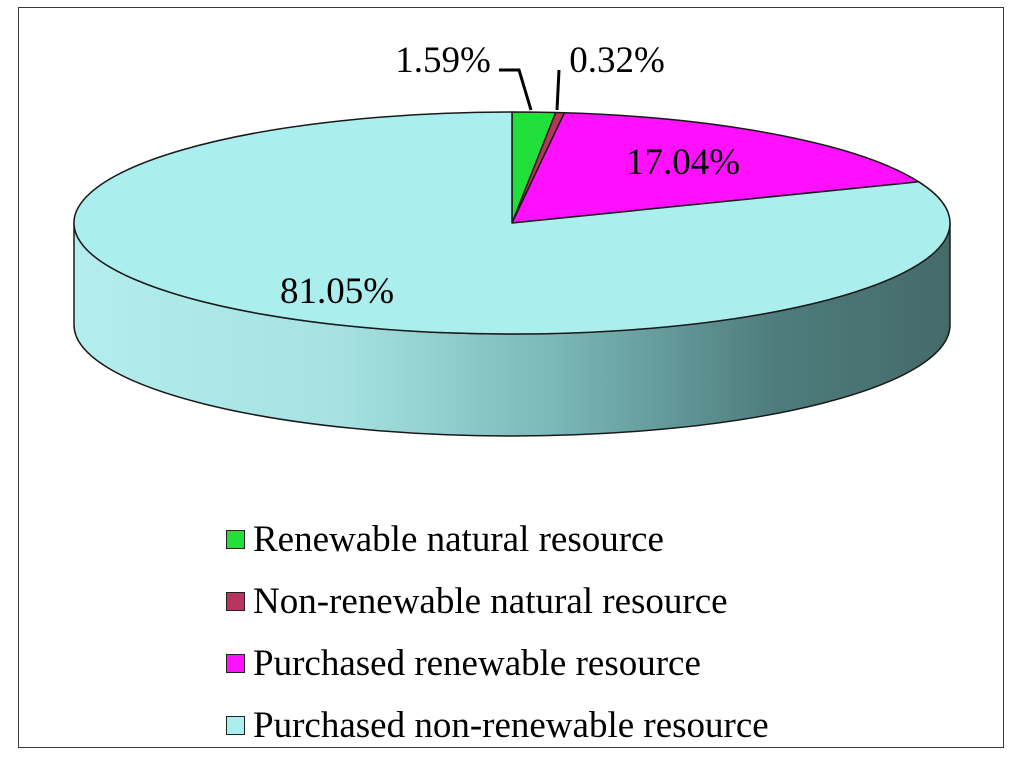 The image size is (1024, 759). I want to click on legend-label-purchased-non-renewable: Purchased non-renewable resource, so click(511, 725).